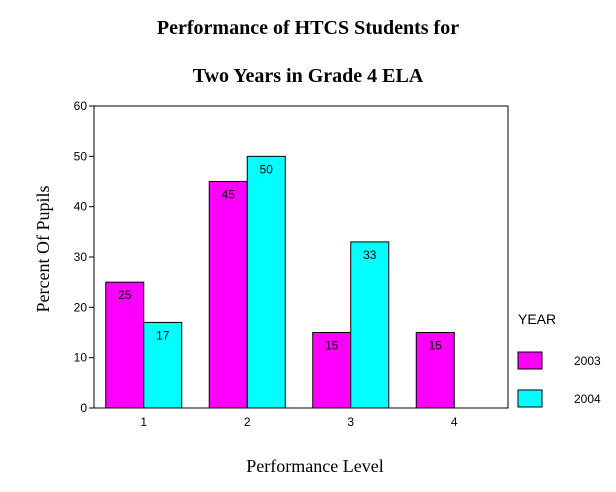 This screenshot has width=616, height=492. I want to click on legend-label-2004: 2004, so click(587, 399).